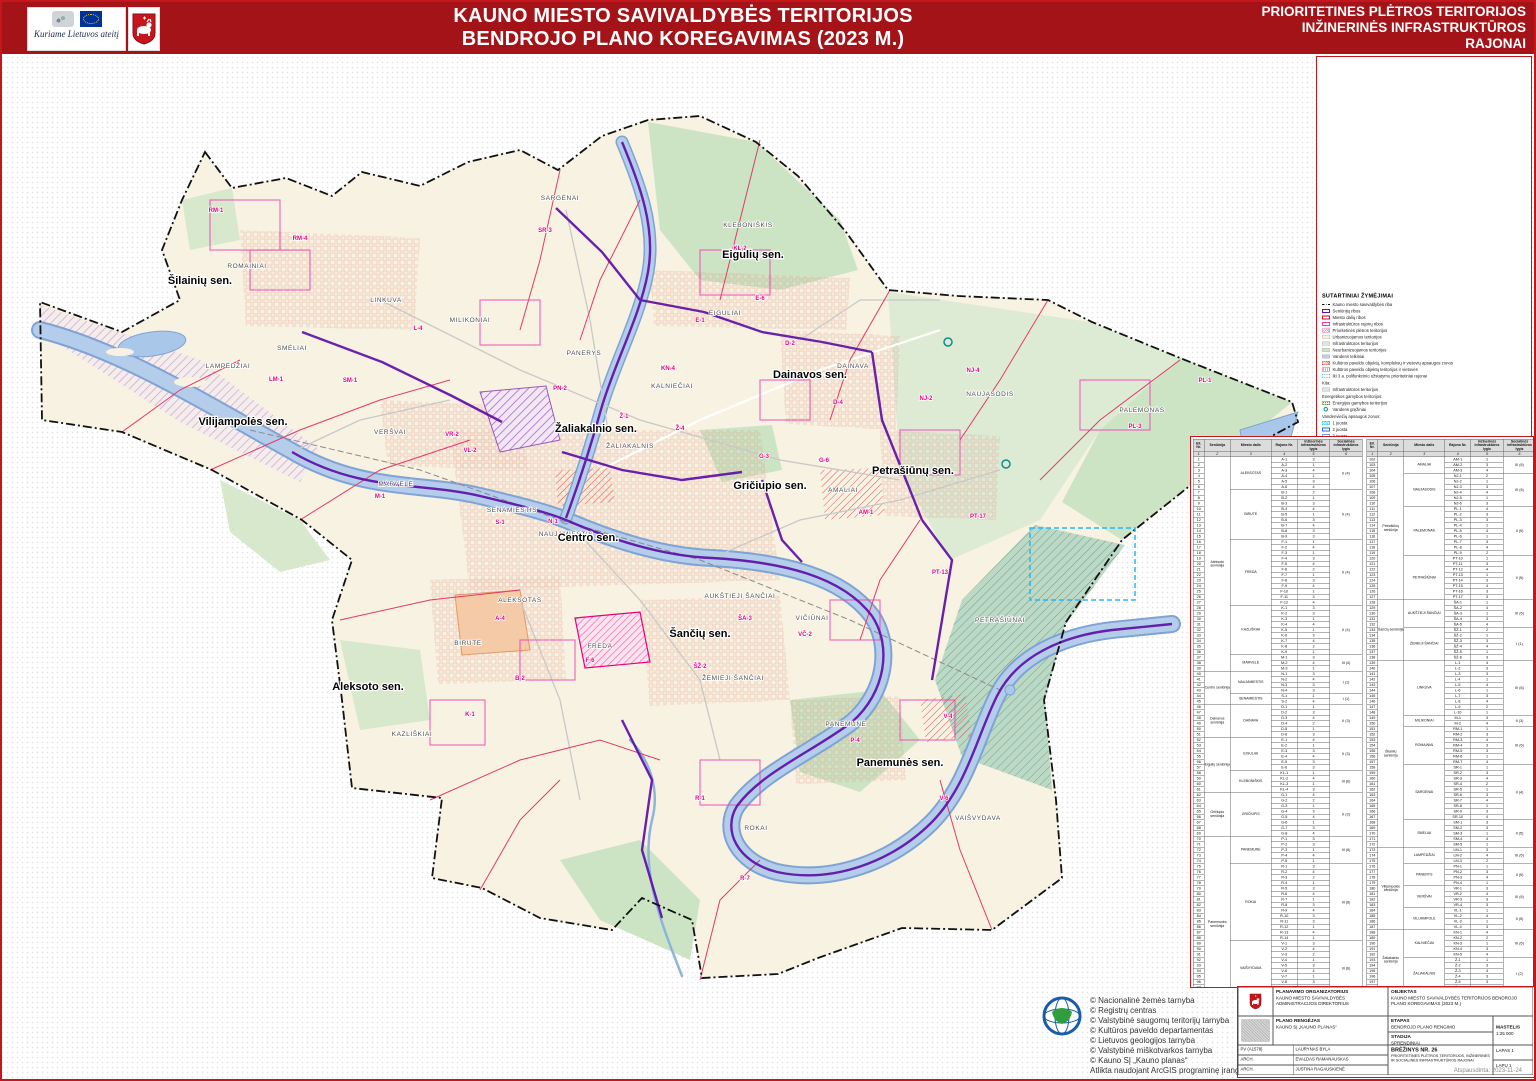 Image resolution: width=1536 pixels, height=1081 pixels. I want to click on region-code-label: M-1, so click(380, 497).